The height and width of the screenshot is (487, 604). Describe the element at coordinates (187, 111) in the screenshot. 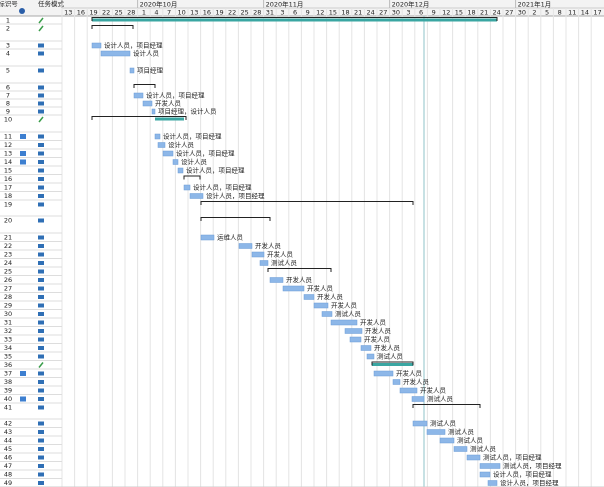

I see `resource-label: 项目经理，设计人员` at that location.